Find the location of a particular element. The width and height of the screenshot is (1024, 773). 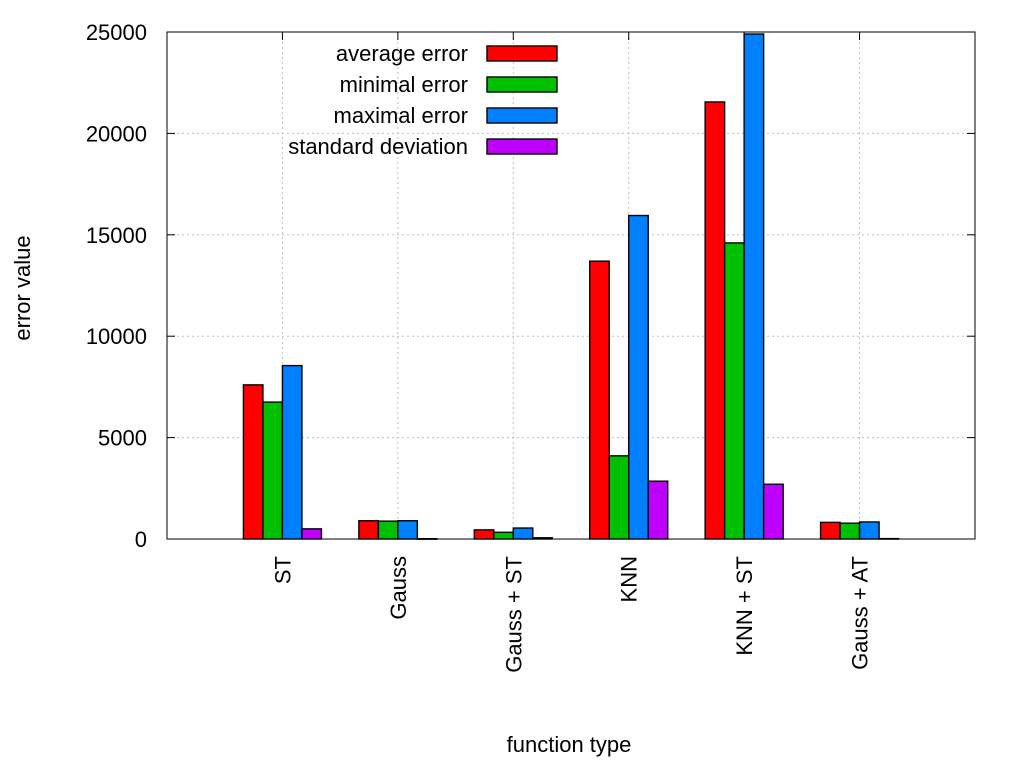

y-tick-label: 0 is located at coordinates (141, 539).